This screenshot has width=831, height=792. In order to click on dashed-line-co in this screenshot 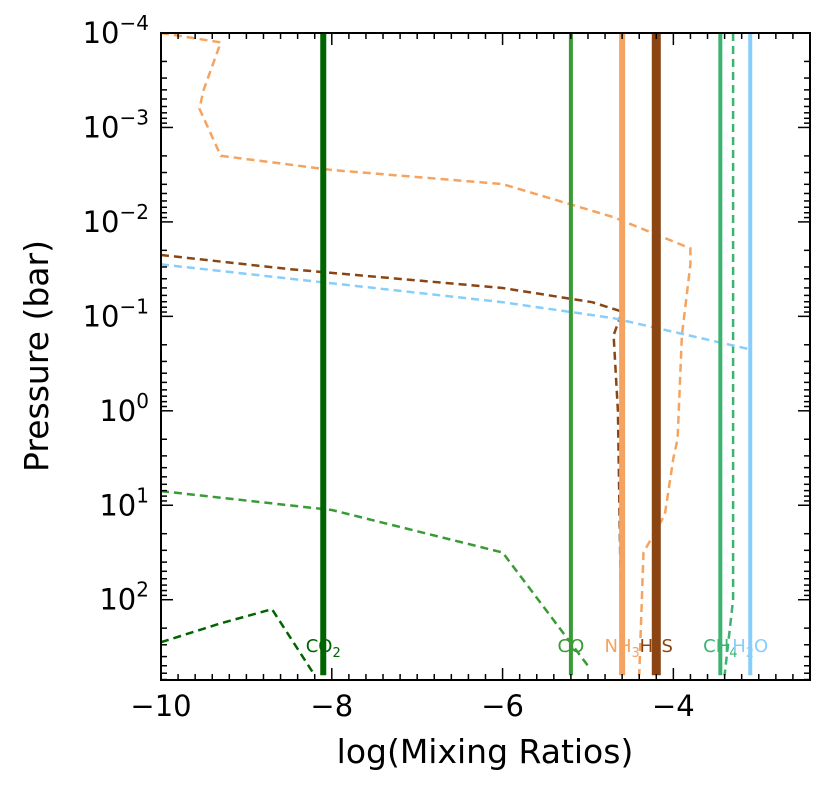, I will do `click(374, 578)`.